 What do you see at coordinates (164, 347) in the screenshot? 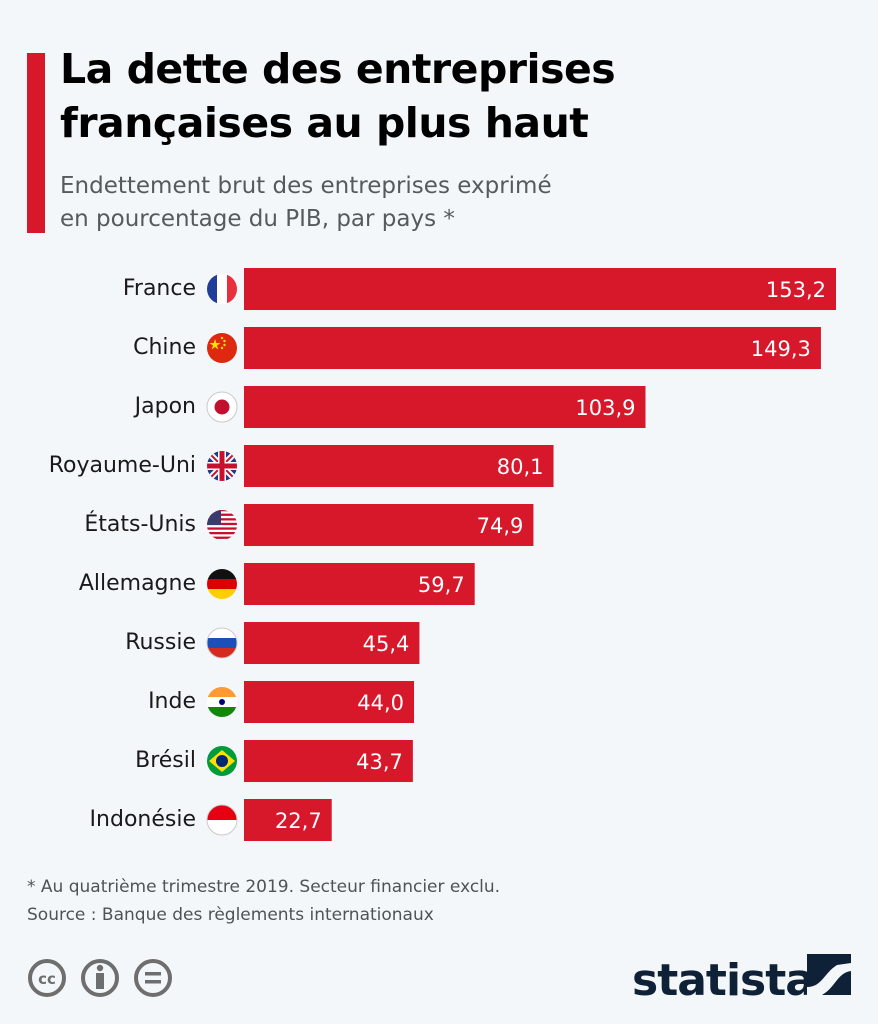
I see `category-label: Chine` at bounding box center [164, 347].